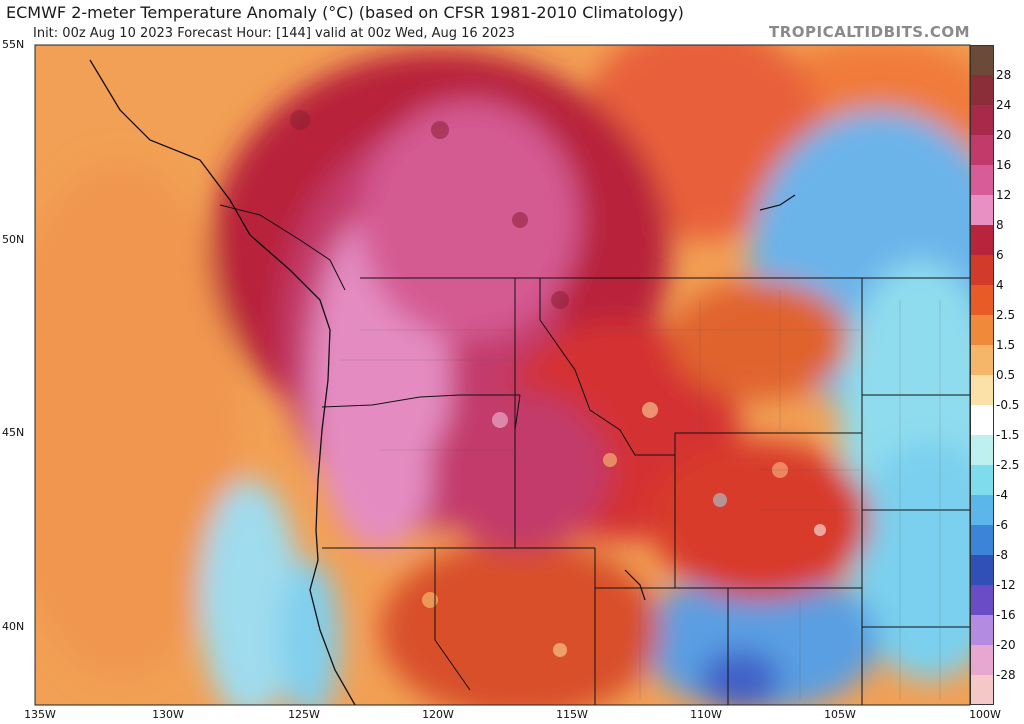 Image resolution: width=1024 pixels, height=724 pixels. Describe the element at coordinates (1002, 555) in the screenshot. I see `colorbar-label: -8` at that location.